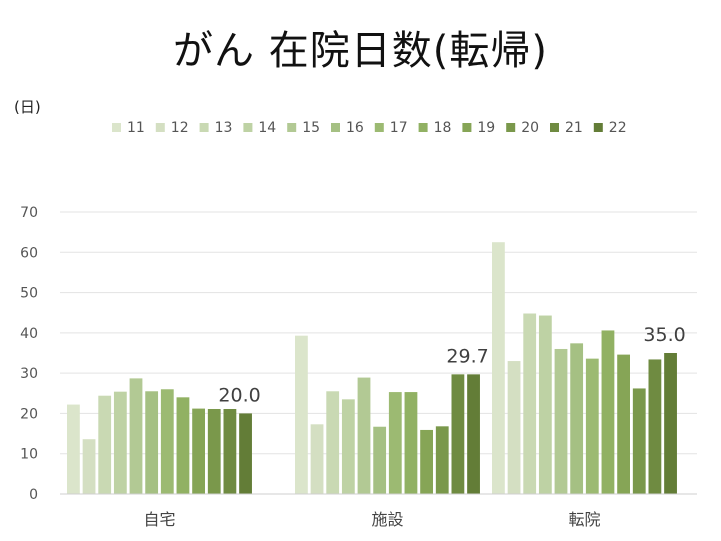 Image resolution: width=721 pixels, height=541 pixels. I want to click on bar-自宅-18, so click(183, 445).